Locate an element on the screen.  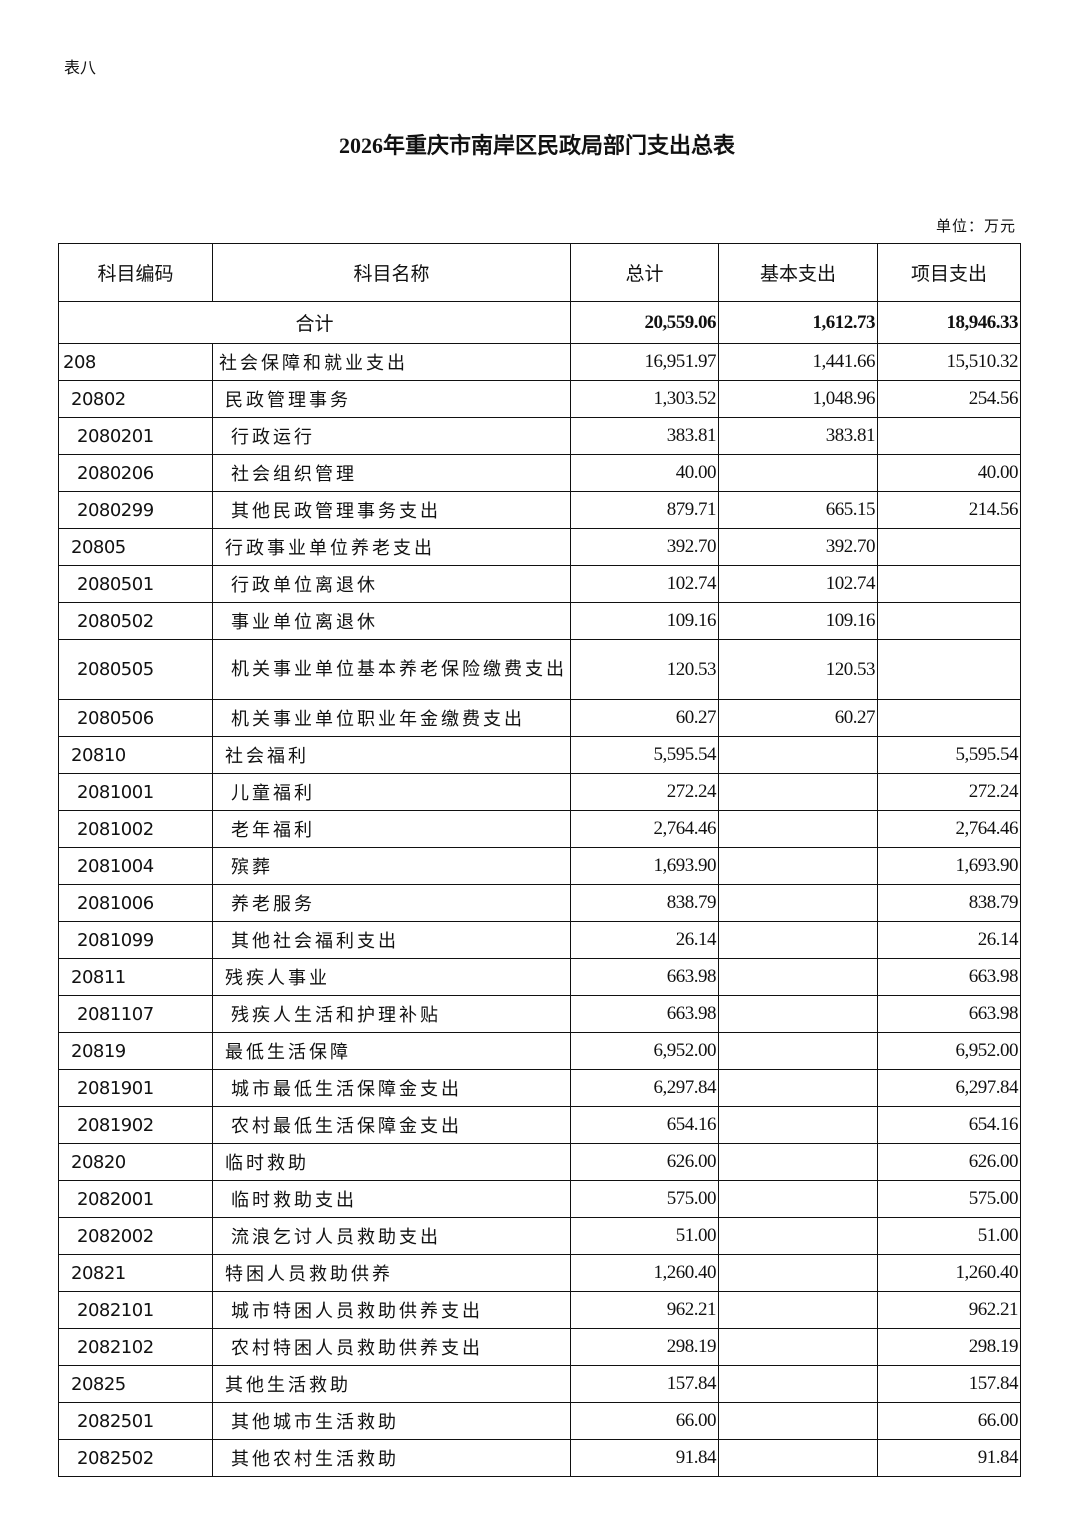
row-project: 40.00 is located at coordinates (949, 473).